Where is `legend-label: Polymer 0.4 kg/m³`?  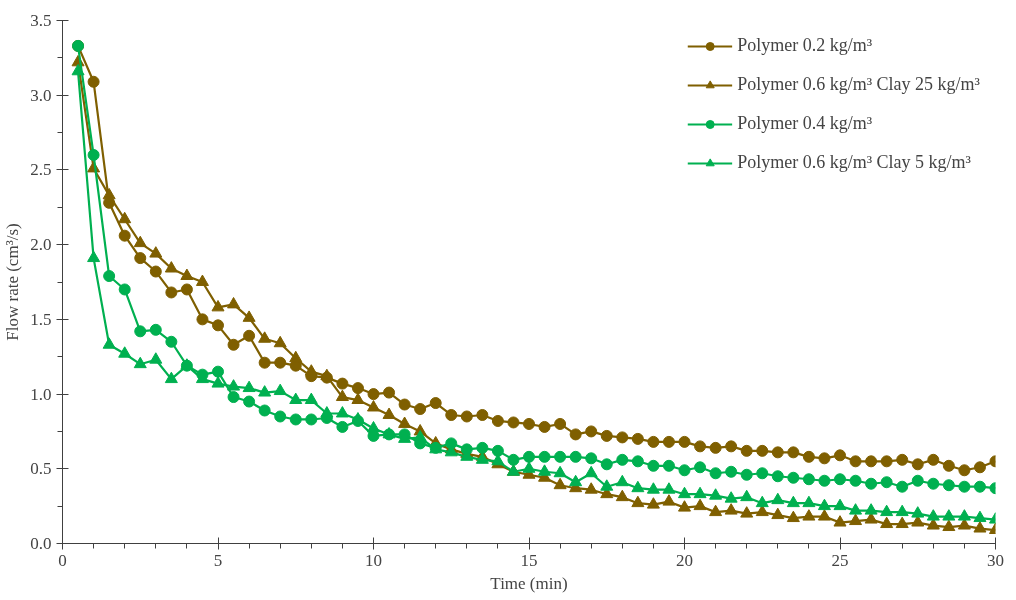
legend-label: Polymer 0.4 kg/m³ is located at coordinates (805, 123).